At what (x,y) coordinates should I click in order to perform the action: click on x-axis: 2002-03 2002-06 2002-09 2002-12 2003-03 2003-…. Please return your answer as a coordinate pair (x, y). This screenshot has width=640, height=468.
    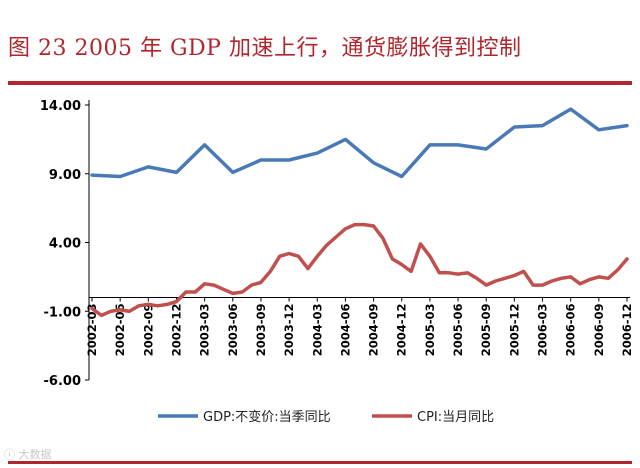
    Looking at the image, I should click on (359, 327).